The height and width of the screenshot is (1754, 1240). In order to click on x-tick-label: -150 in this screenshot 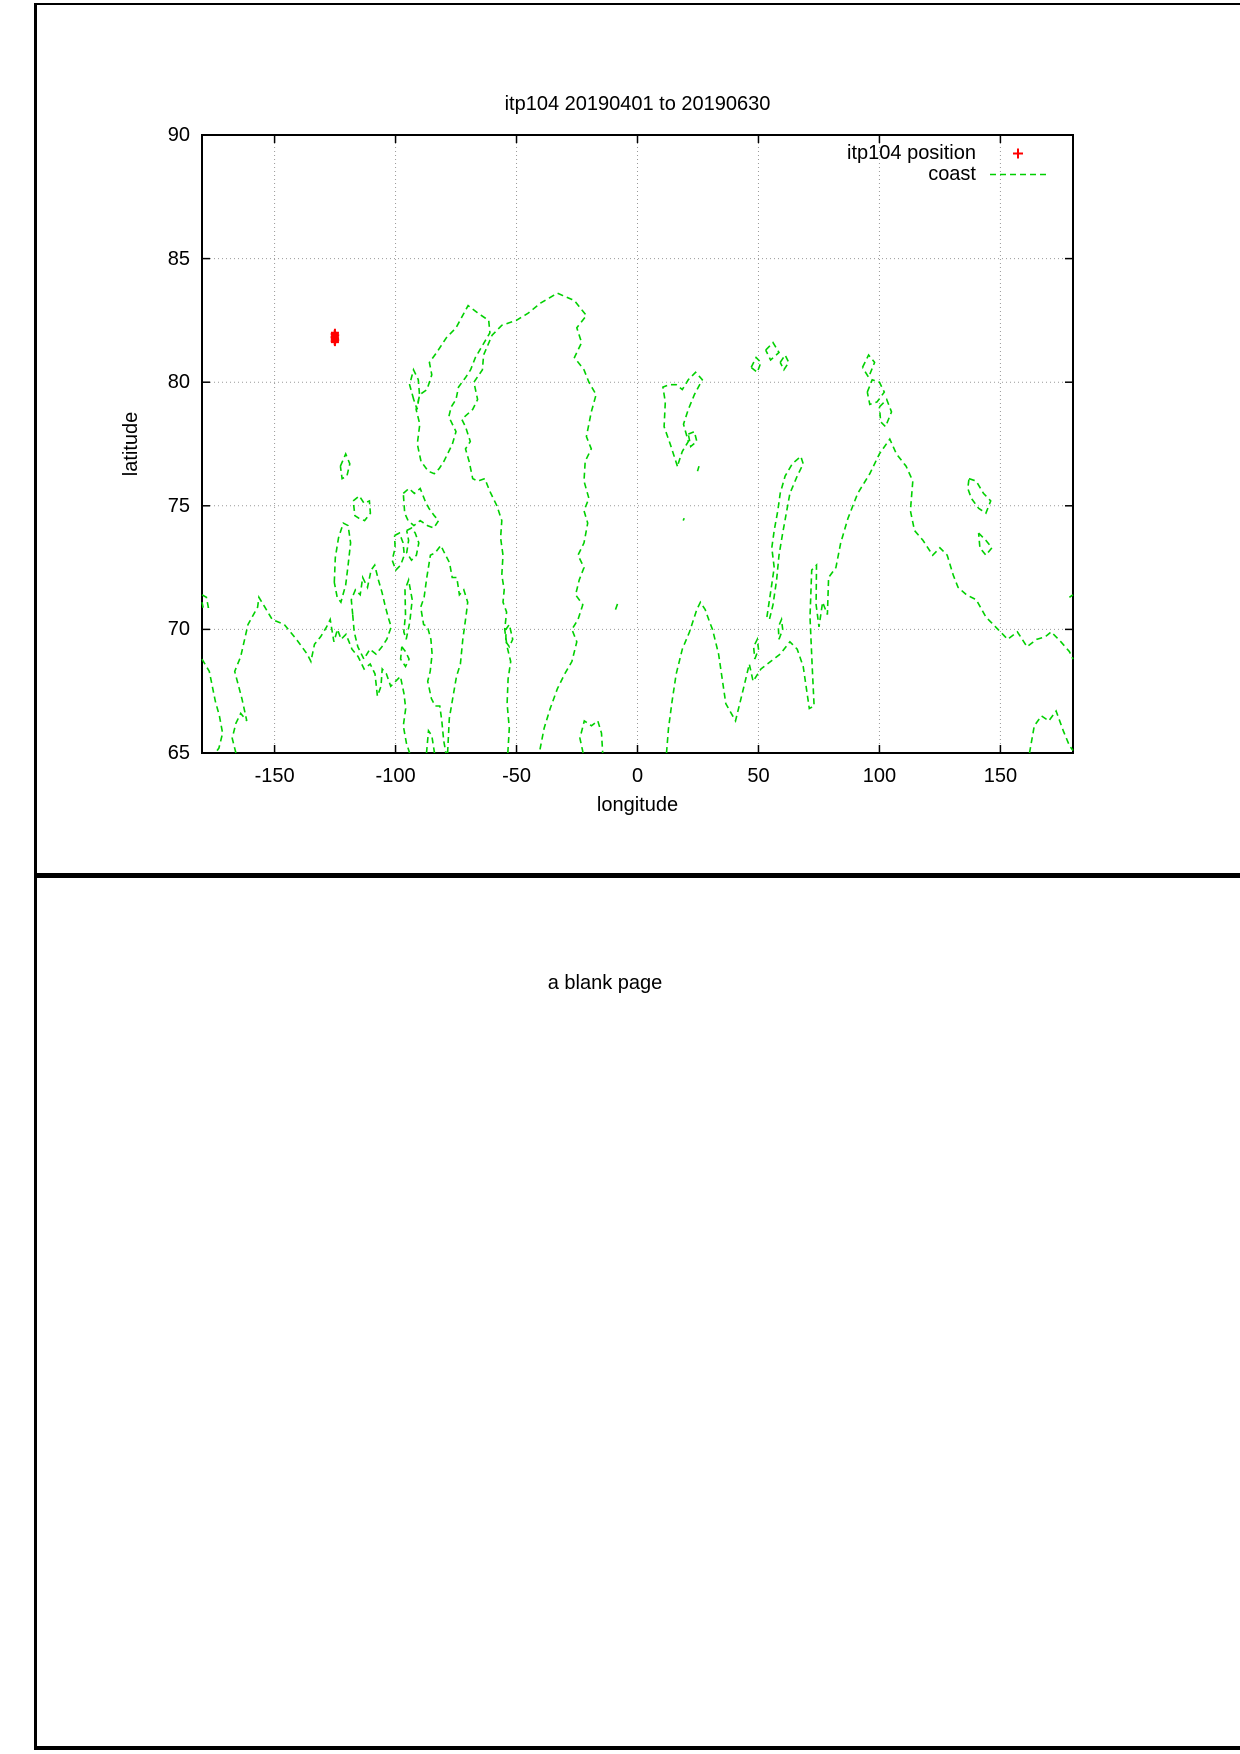, I will do `click(274, 776)`.